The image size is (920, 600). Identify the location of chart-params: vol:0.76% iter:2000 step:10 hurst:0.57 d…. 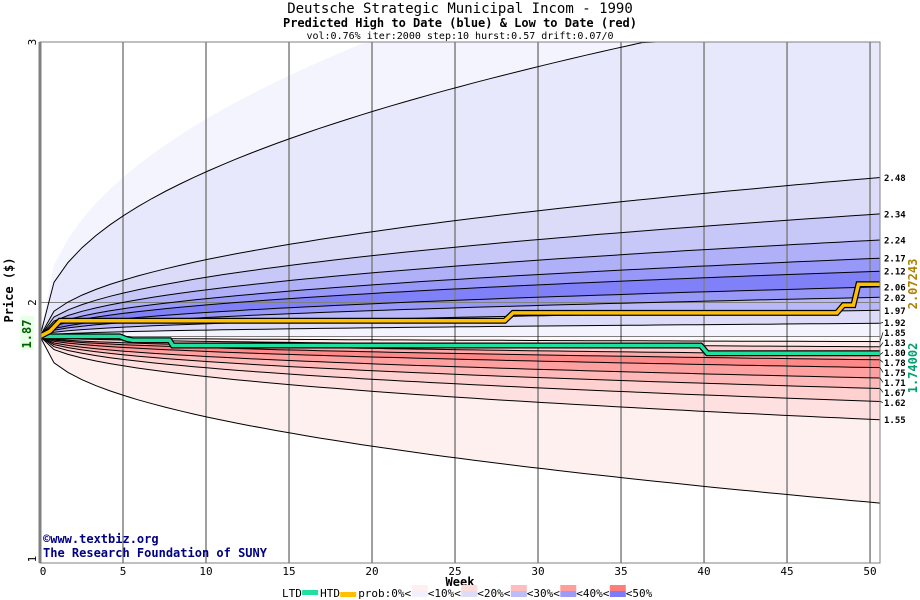
(459, 36).